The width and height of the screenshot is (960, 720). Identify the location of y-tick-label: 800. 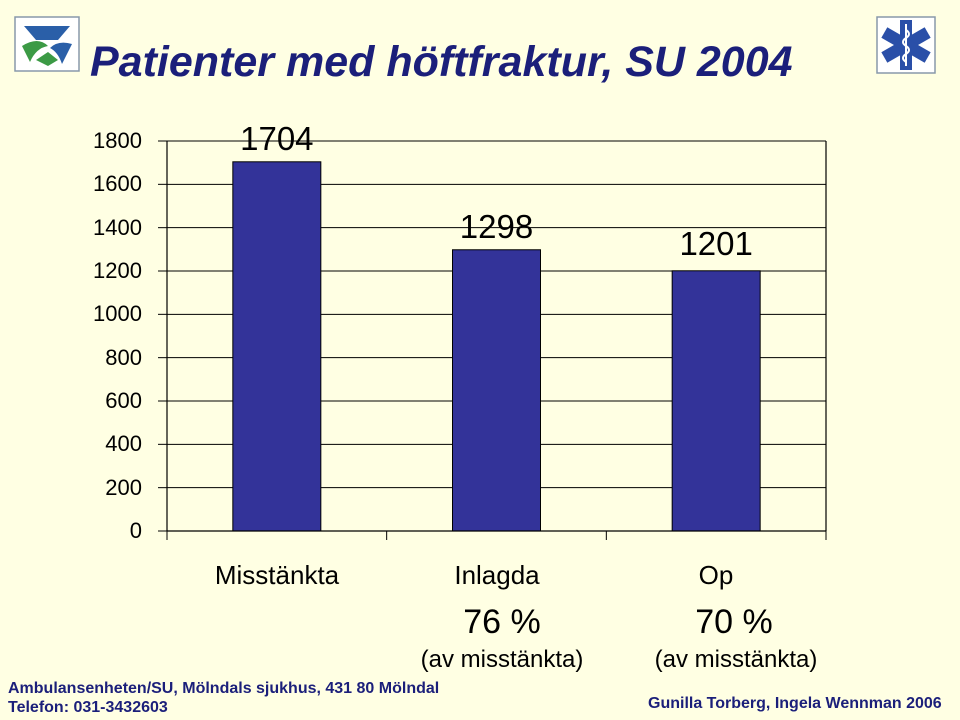
(123, 357).